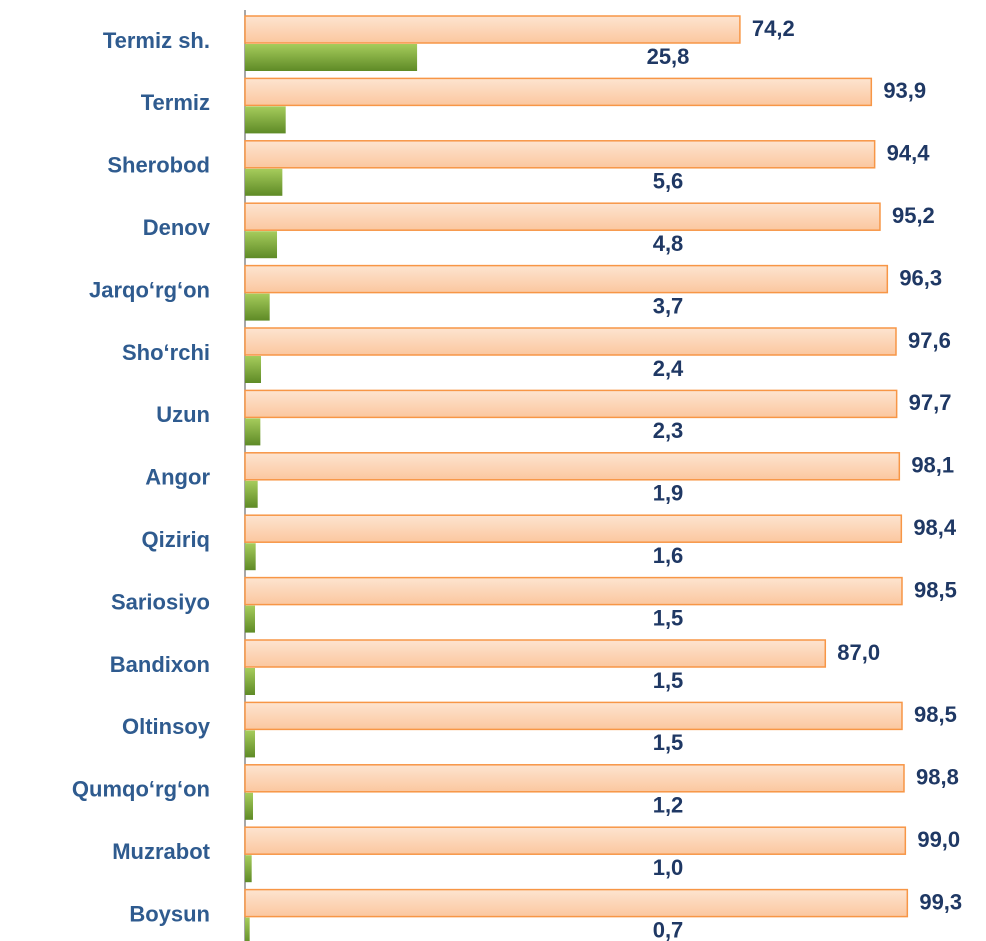 This screenshot has width=986, height=941. I want to click on value-label: 1,6, so click(668, 555).